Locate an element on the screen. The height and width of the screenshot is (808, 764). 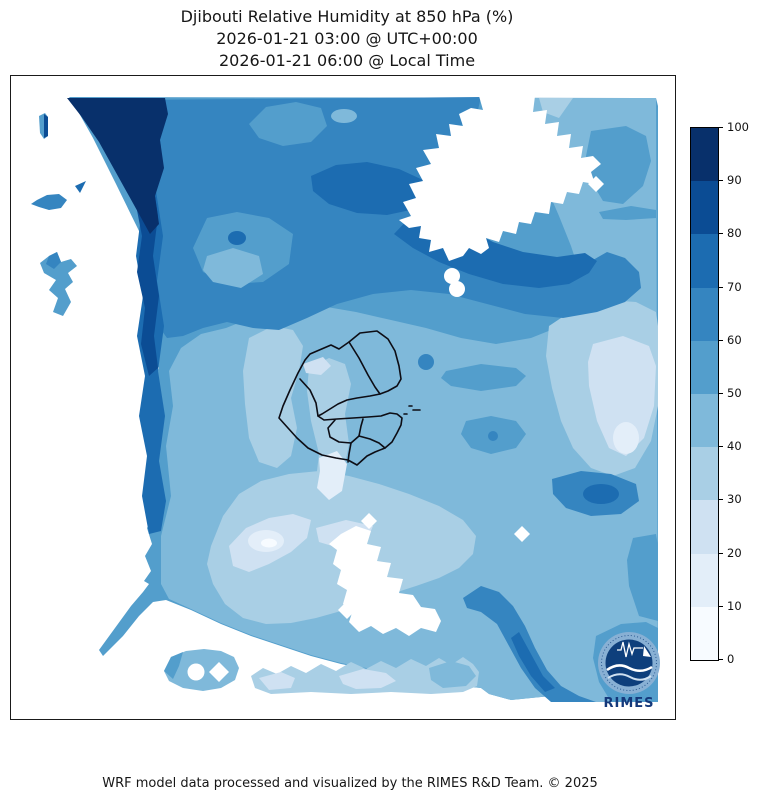
strip-east-mid is located at coordinates (452, 674).